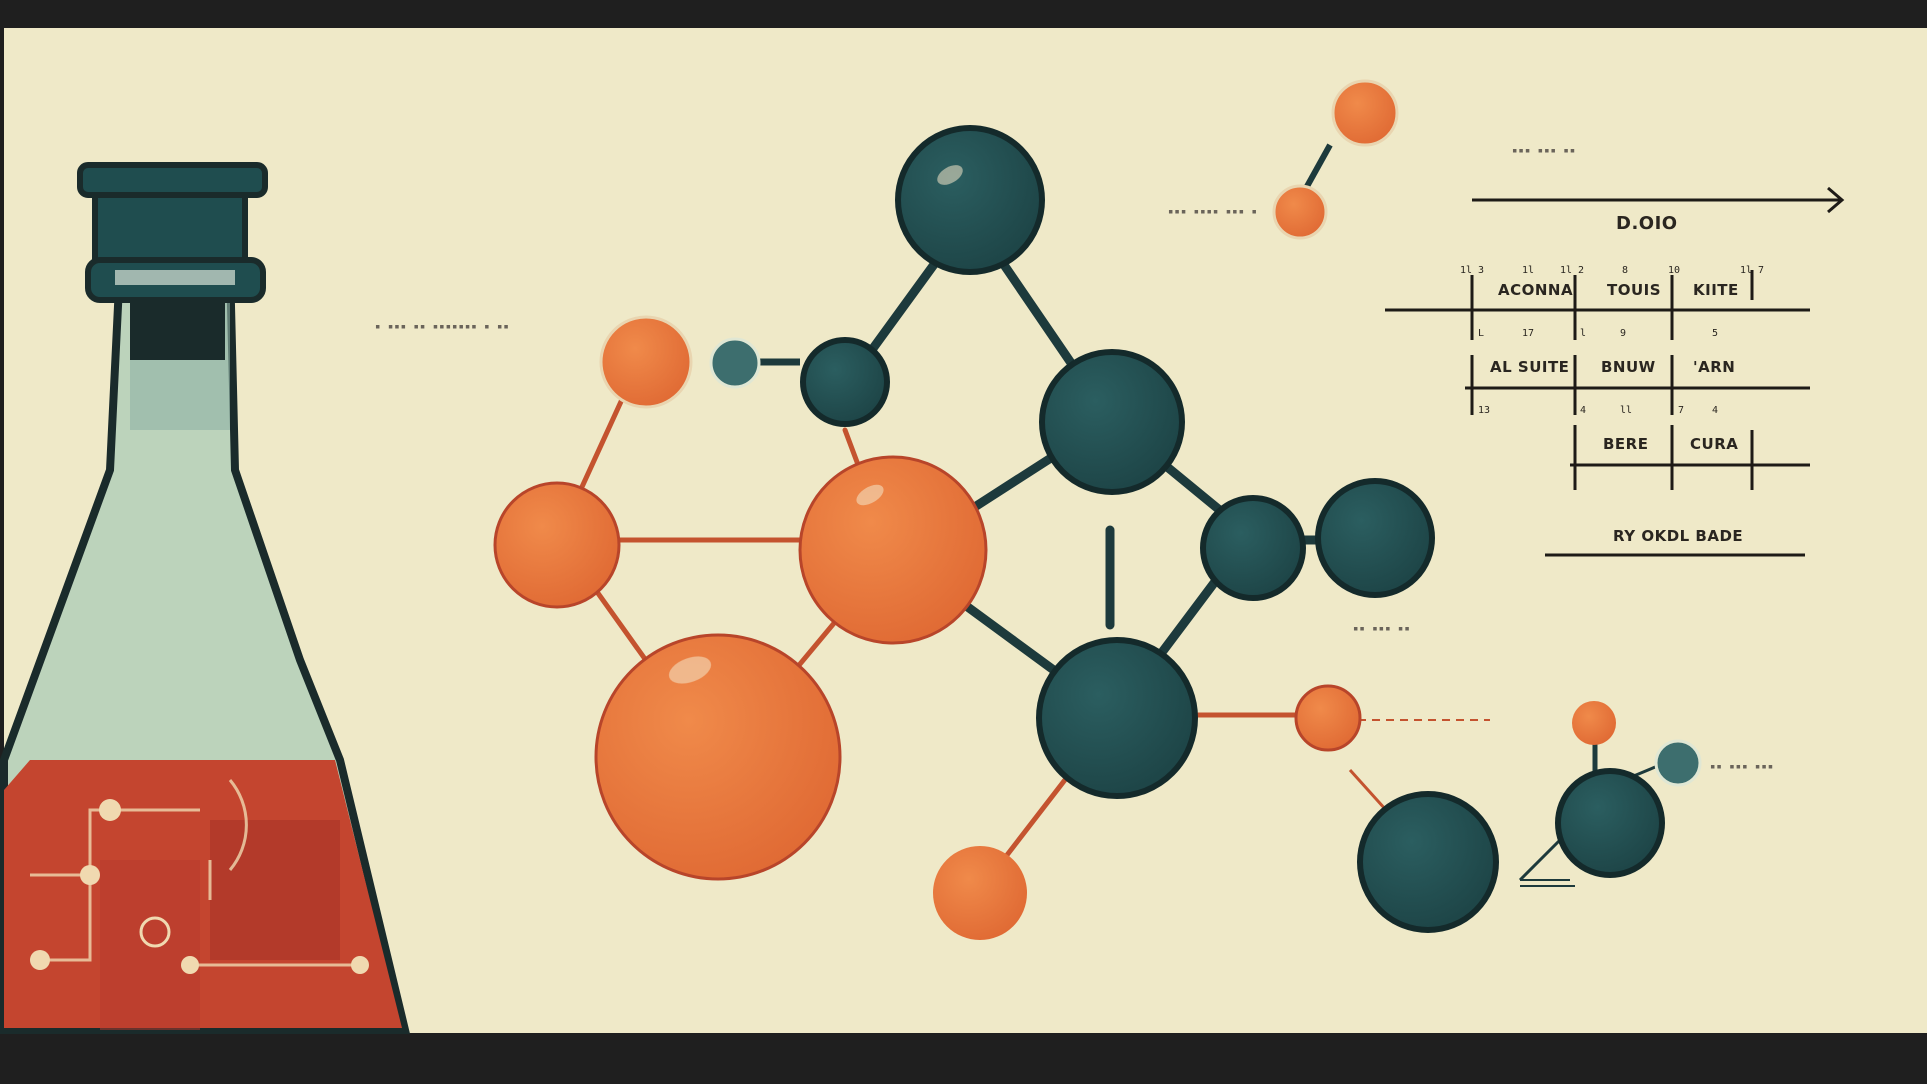 This screenshot has width=1927, height=1084. Describe the element at coordinates (1530, 367) in the screenshot. I see `grid-cell: AL SUITE` at that location.